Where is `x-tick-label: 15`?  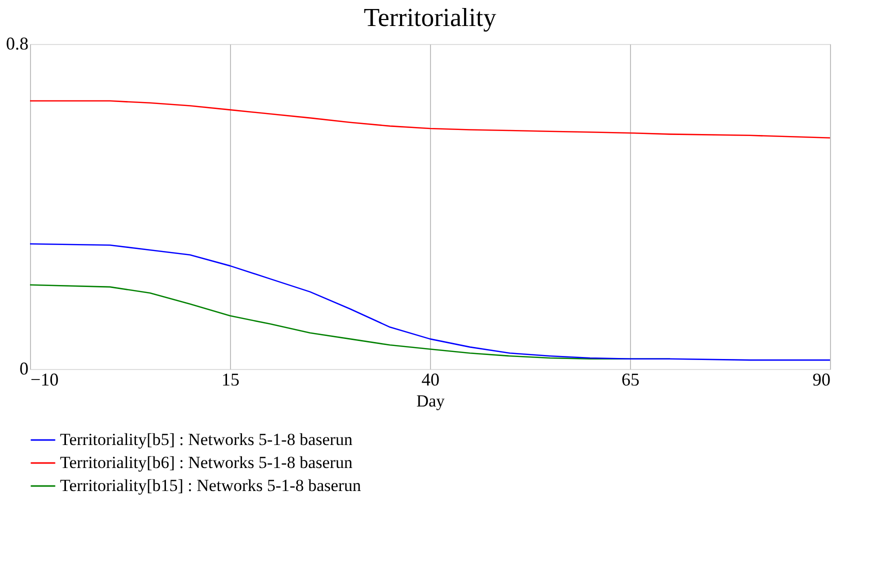
x-tick-label: 15 is located at coordinates (231, 380).